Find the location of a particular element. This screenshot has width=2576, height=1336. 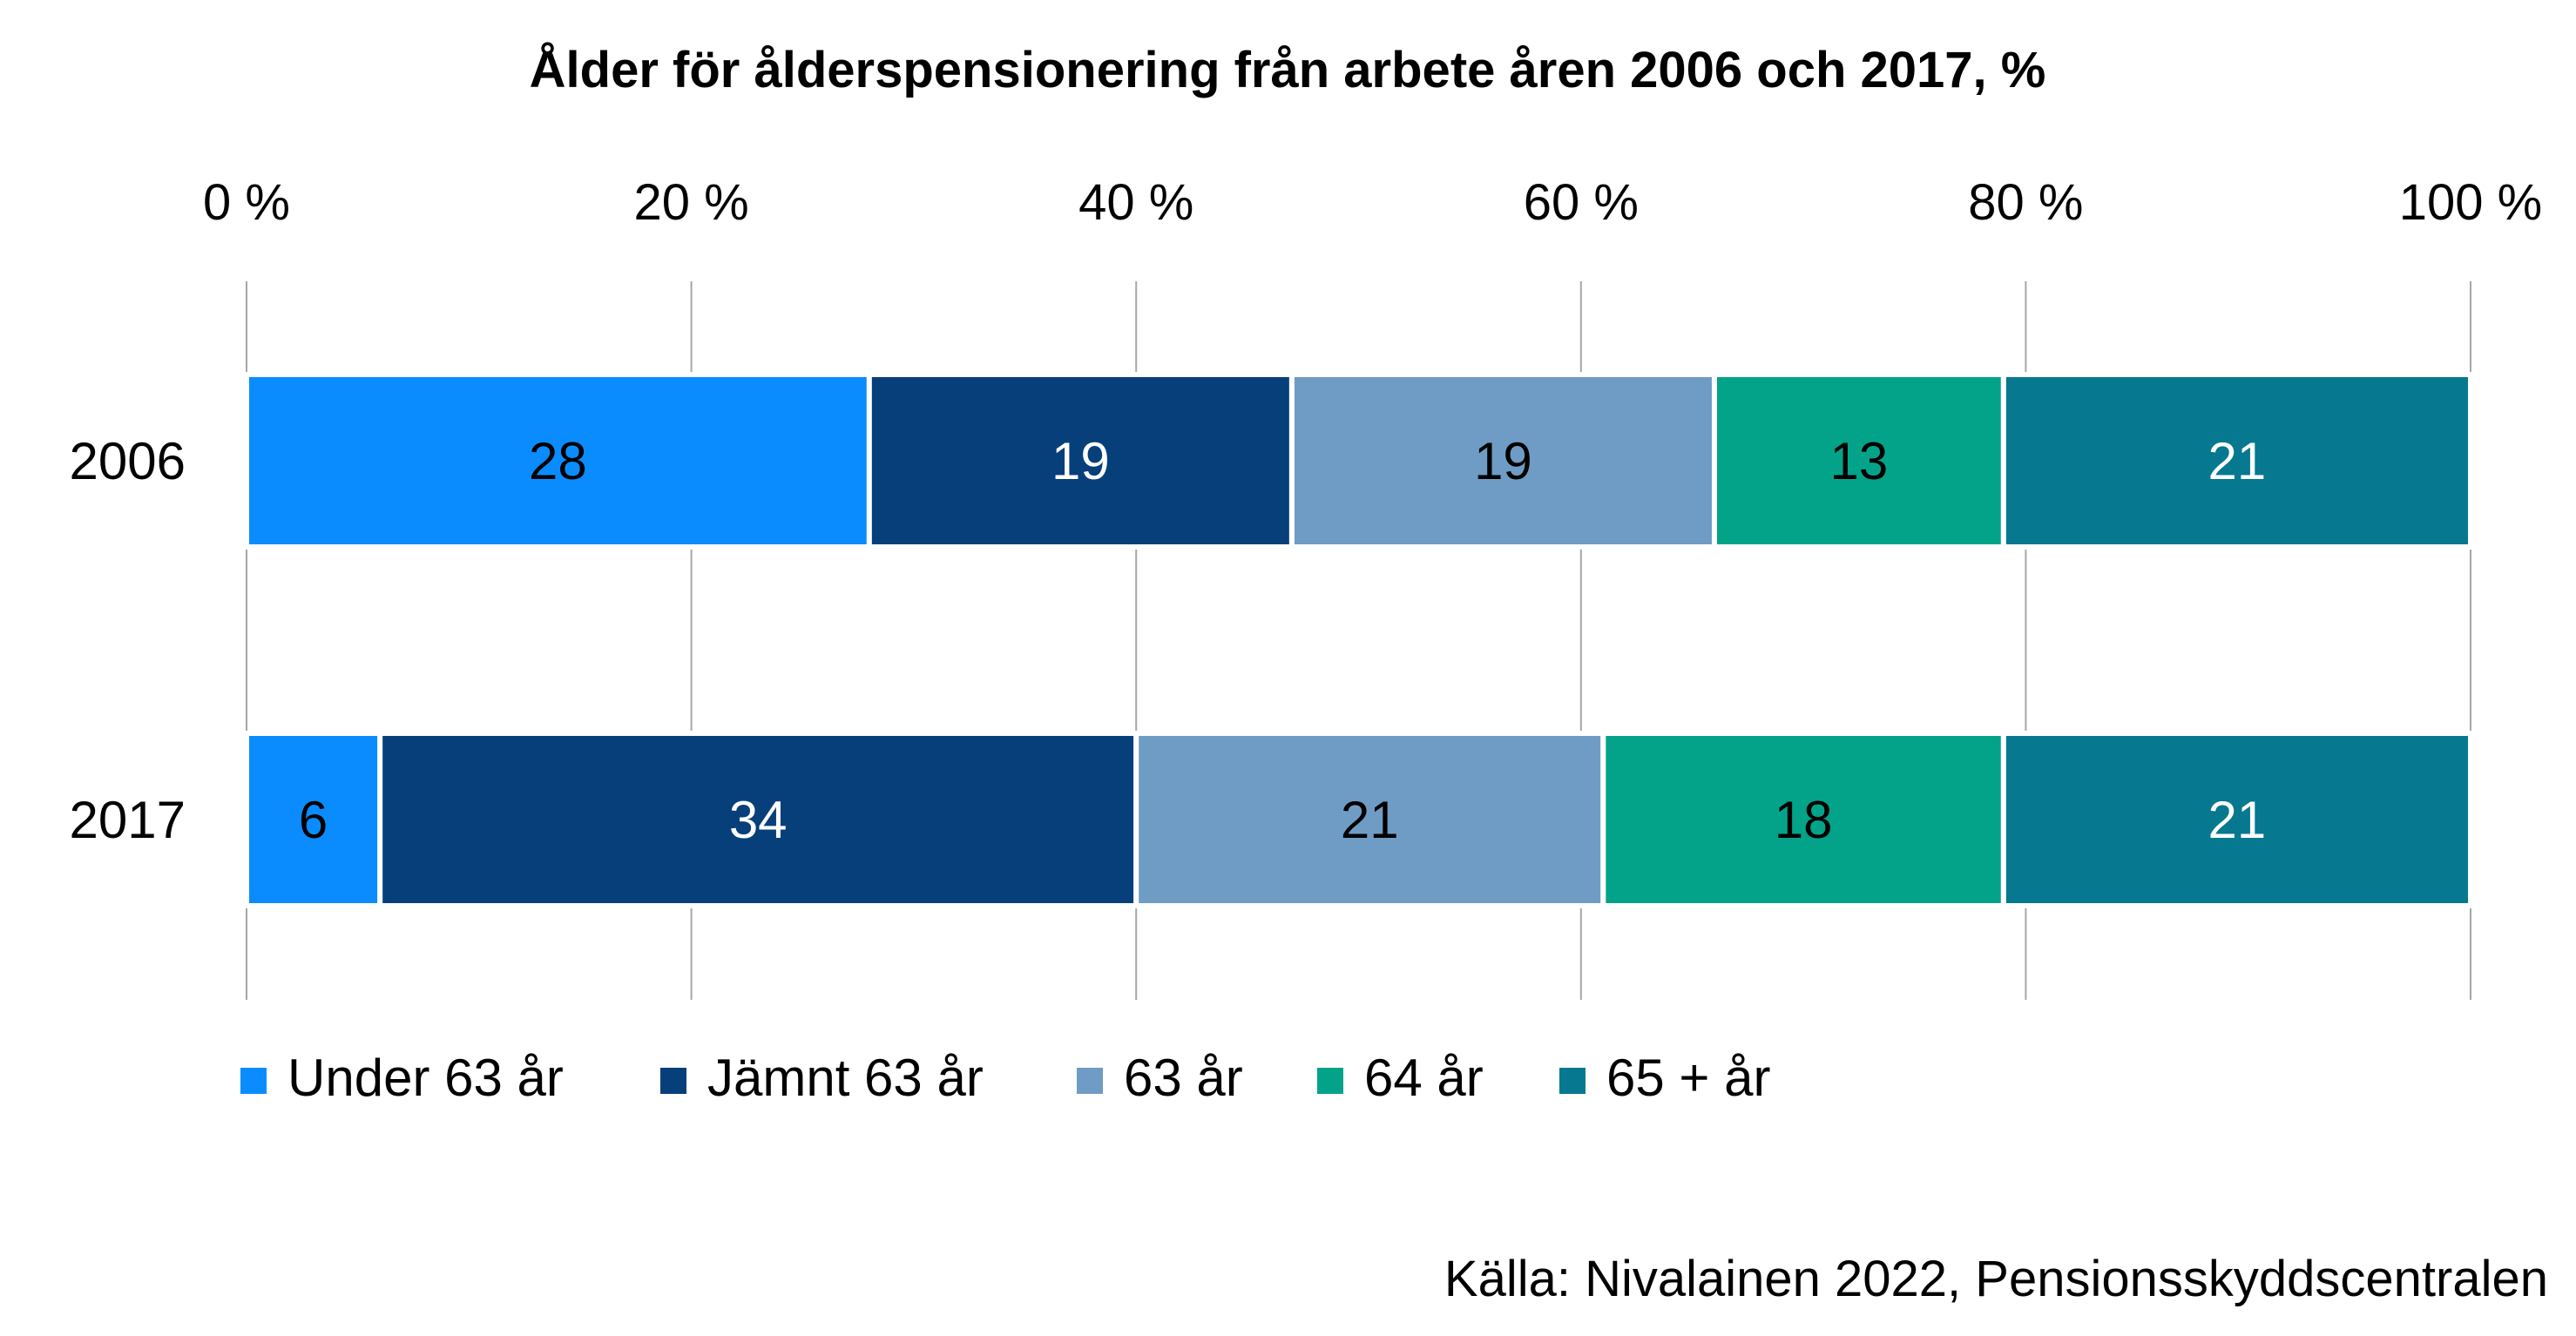

category-label: 2006 is located at coordinates (128, 461).